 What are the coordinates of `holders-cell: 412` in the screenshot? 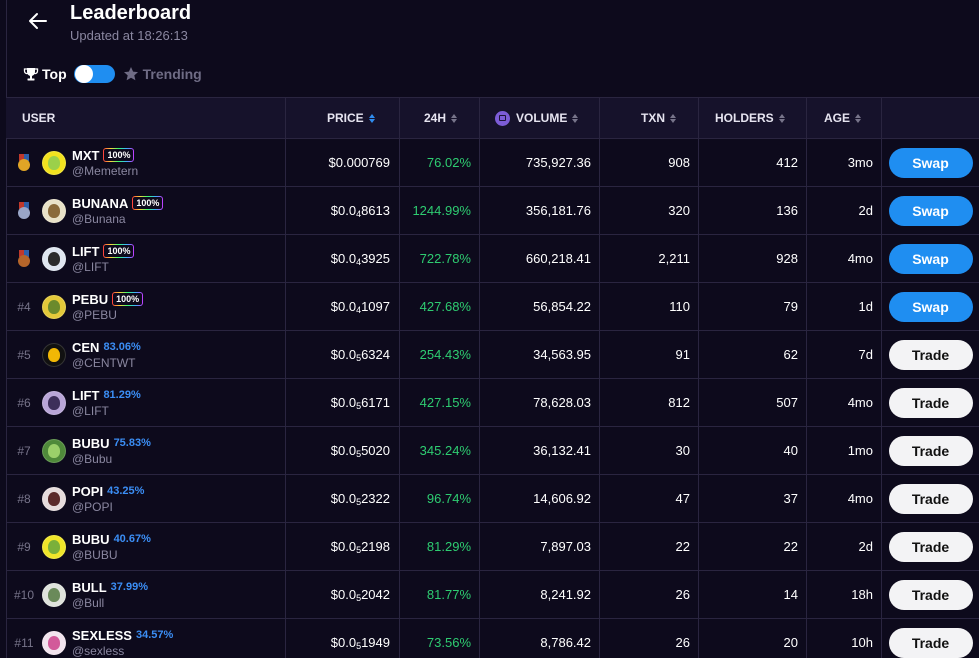 It's located at (753, 162).